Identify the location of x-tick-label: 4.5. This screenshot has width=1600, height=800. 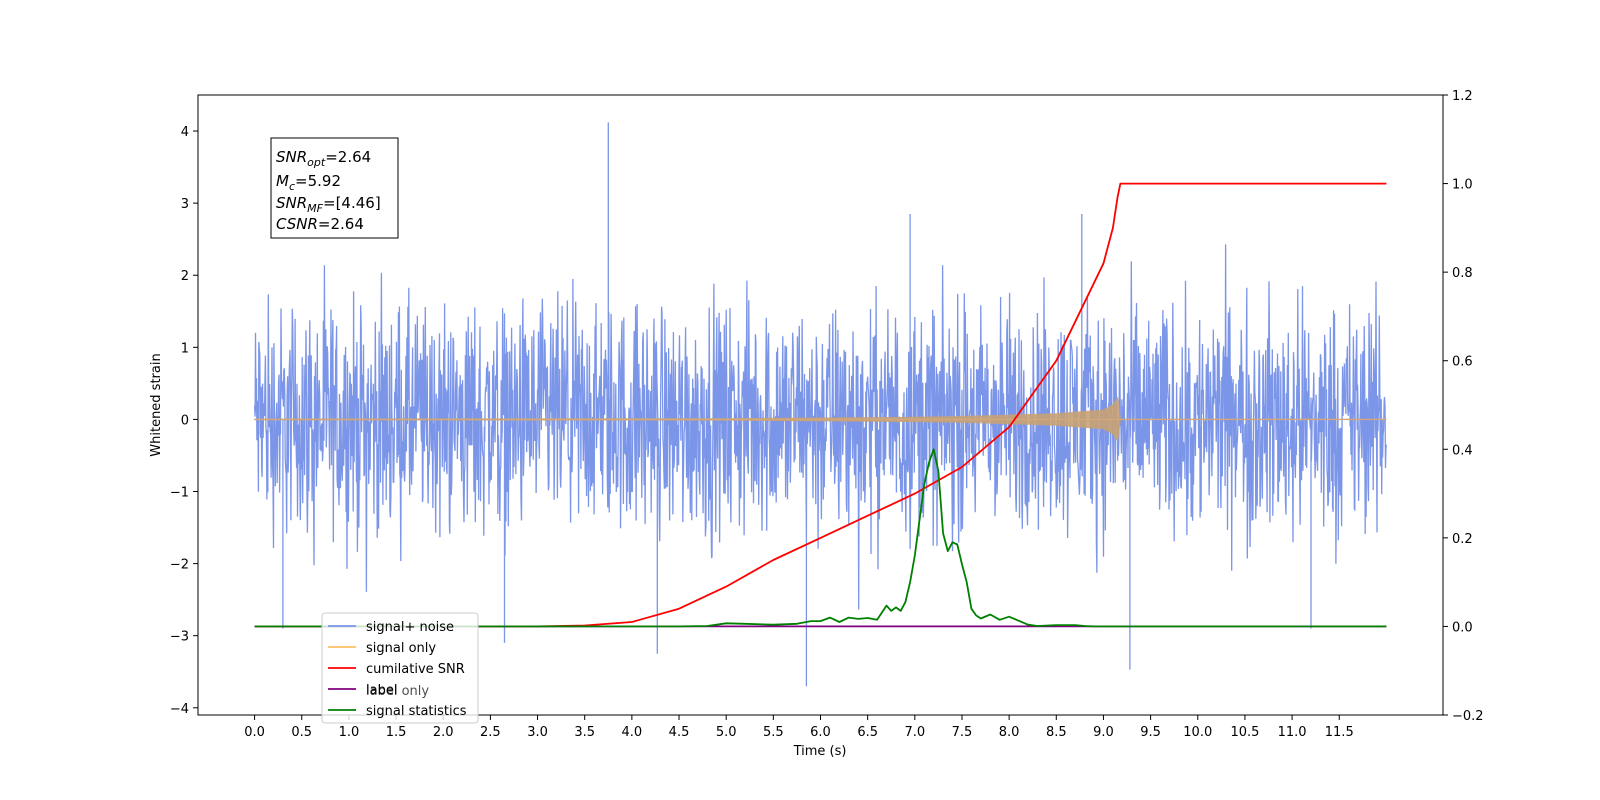
(679, 732).